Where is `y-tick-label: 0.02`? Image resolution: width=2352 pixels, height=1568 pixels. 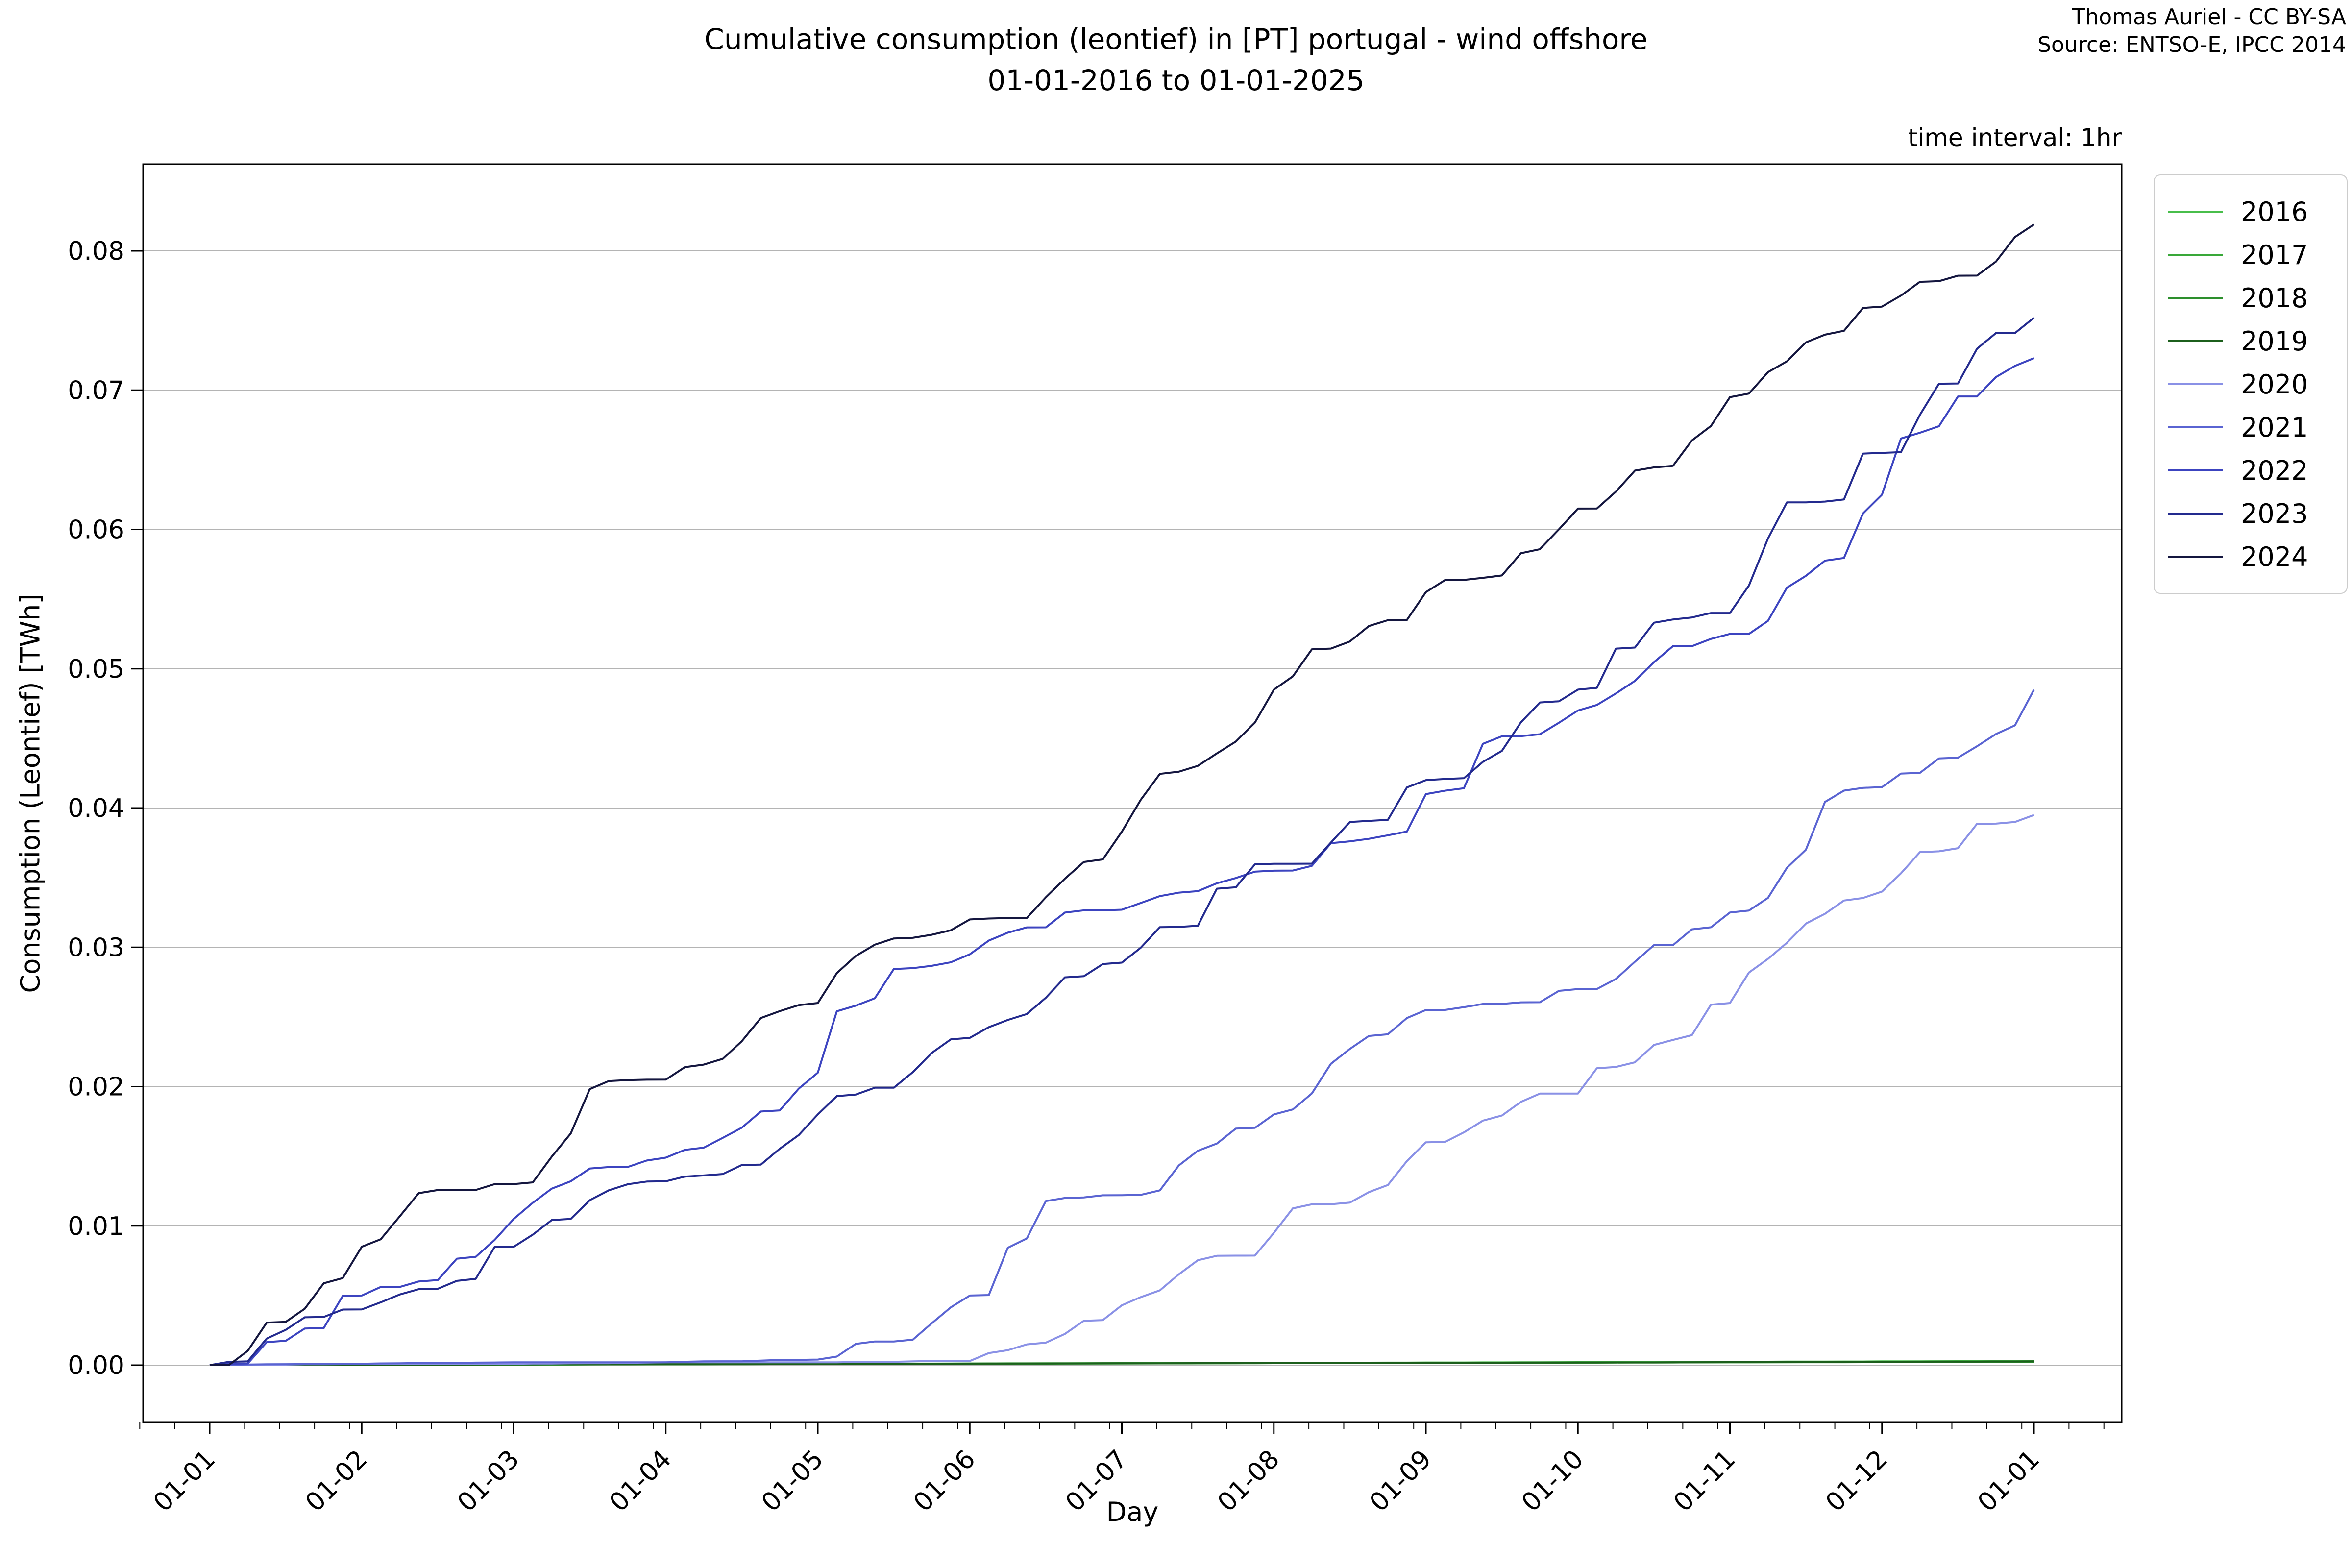
y-tick-label: 0.02 is located at coordinates (96, 1087).